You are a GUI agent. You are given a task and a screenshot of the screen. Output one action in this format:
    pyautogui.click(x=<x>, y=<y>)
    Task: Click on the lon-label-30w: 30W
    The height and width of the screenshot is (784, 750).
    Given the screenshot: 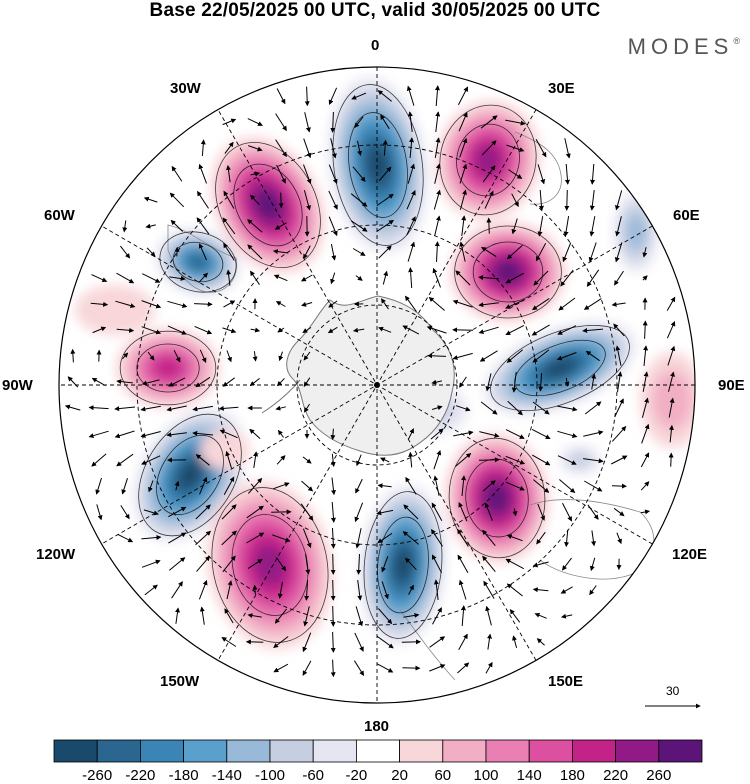 What is the action you would take?
    pyautogui.click(x=185, y=88)
    